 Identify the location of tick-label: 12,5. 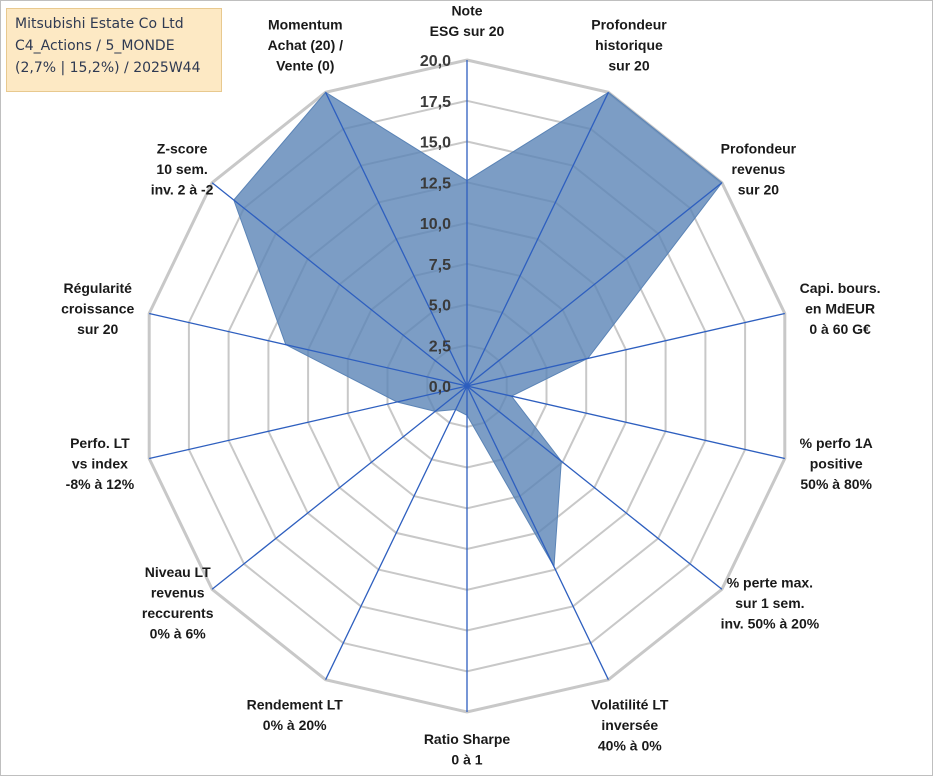
(435, 183).